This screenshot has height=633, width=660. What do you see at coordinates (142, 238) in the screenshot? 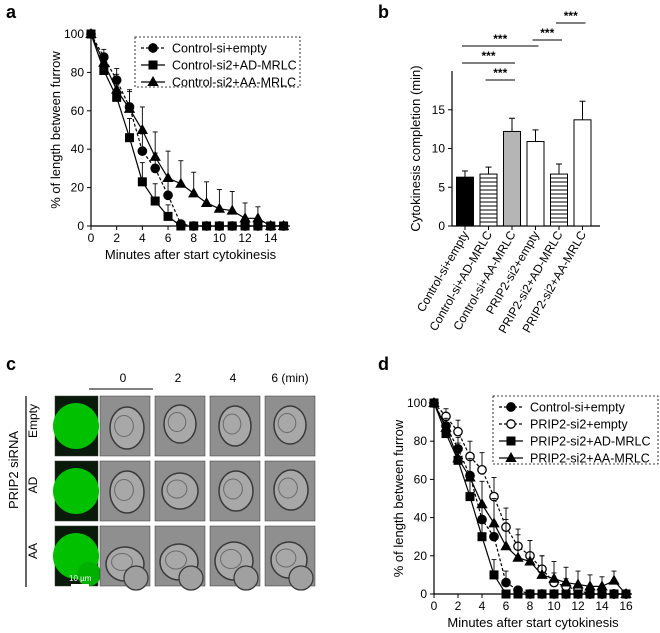
I see `x-tick-label: 4` at bounding box center [142, 238].